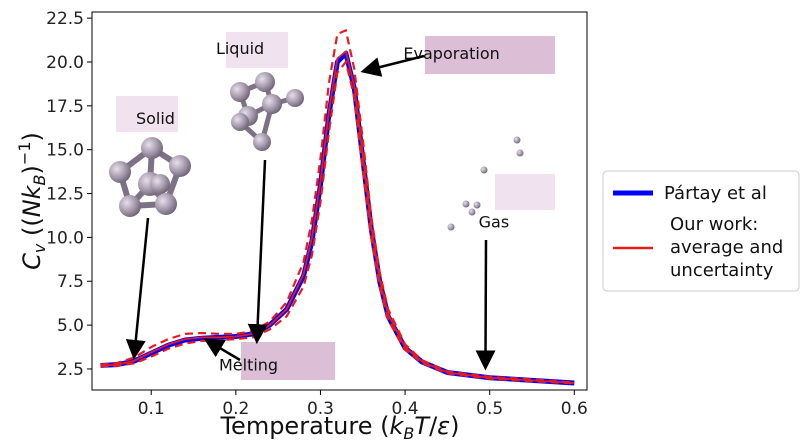 Image resolution: width=802 pixels, height=440 pixels. I want to click on annotation-box-solid, so click(147, 114).